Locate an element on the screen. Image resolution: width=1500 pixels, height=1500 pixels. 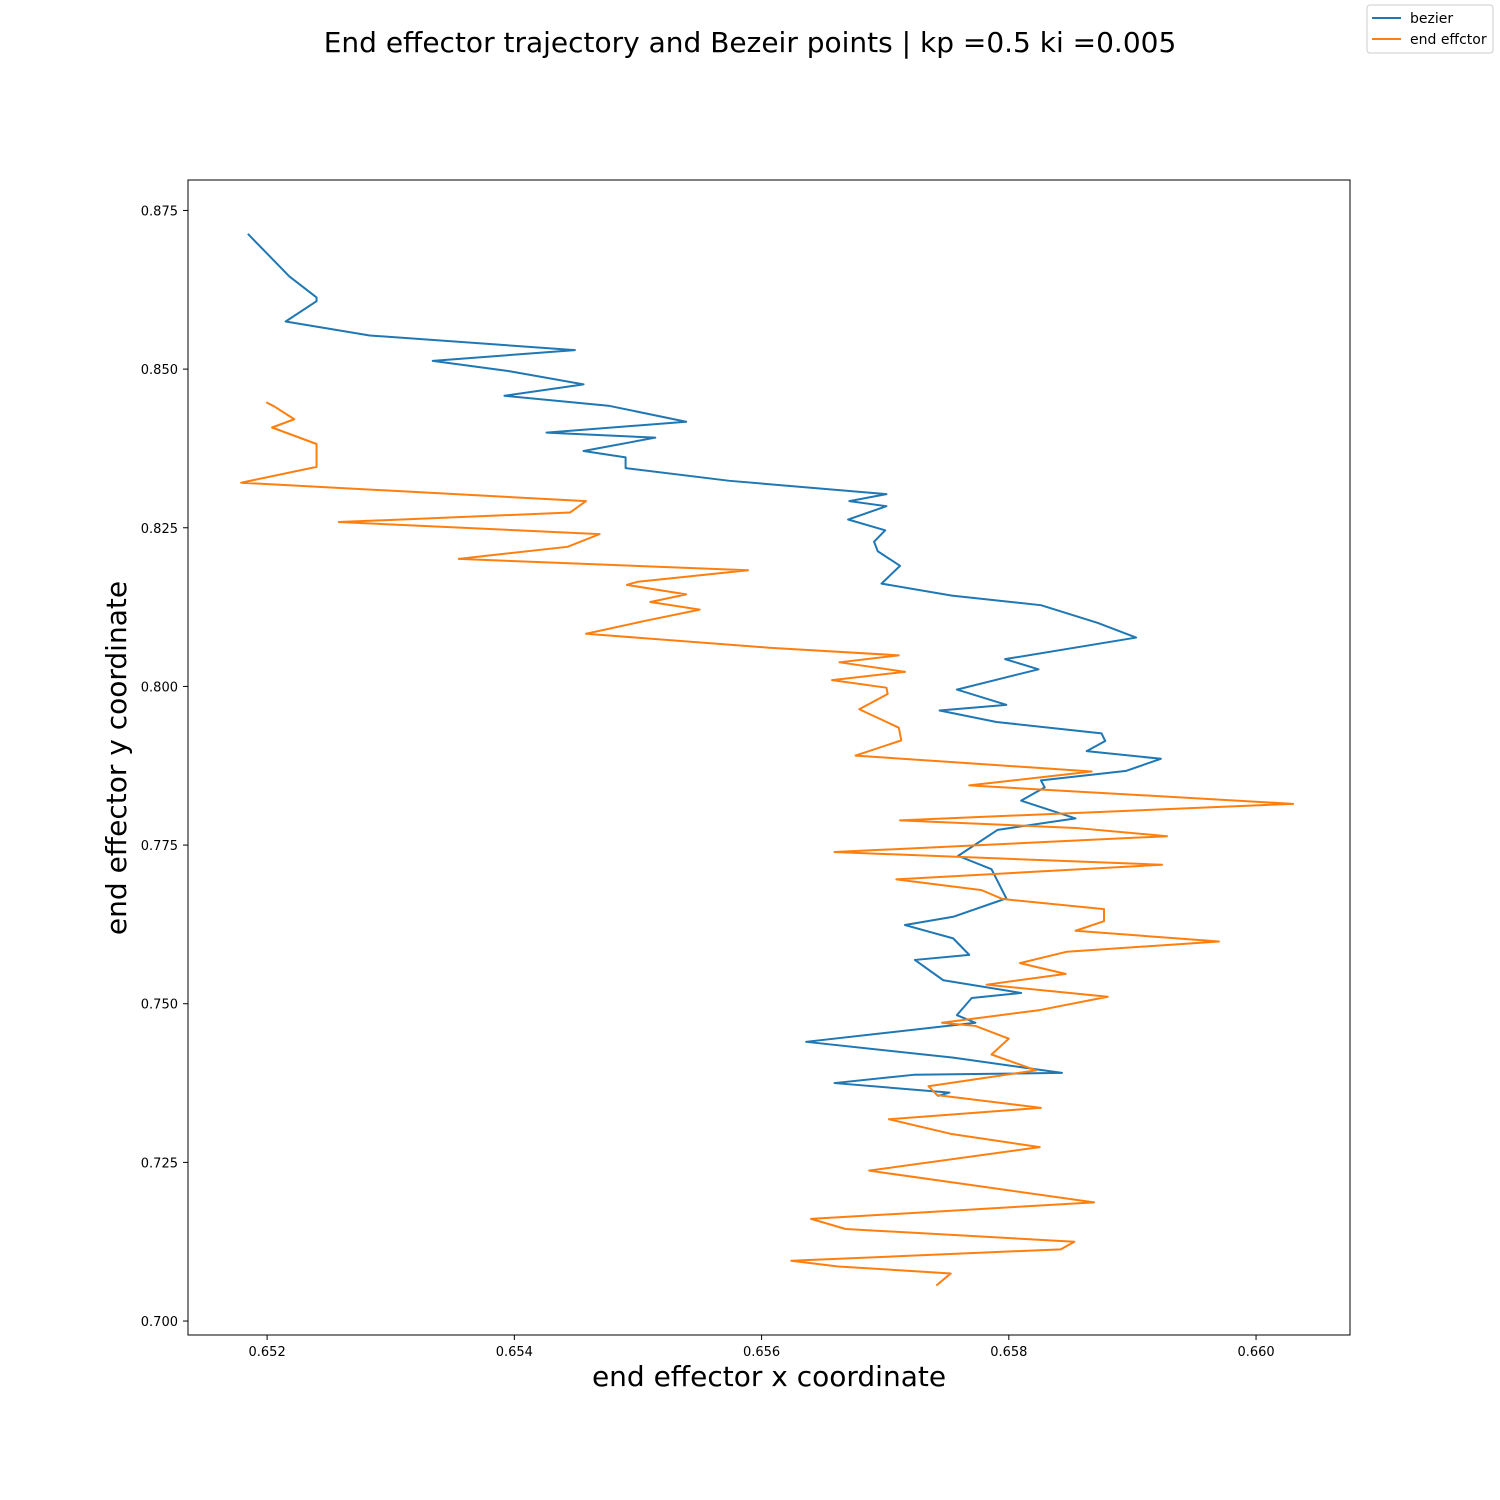
y-tick-label: 0.800 is located at coordinates (159, 687).